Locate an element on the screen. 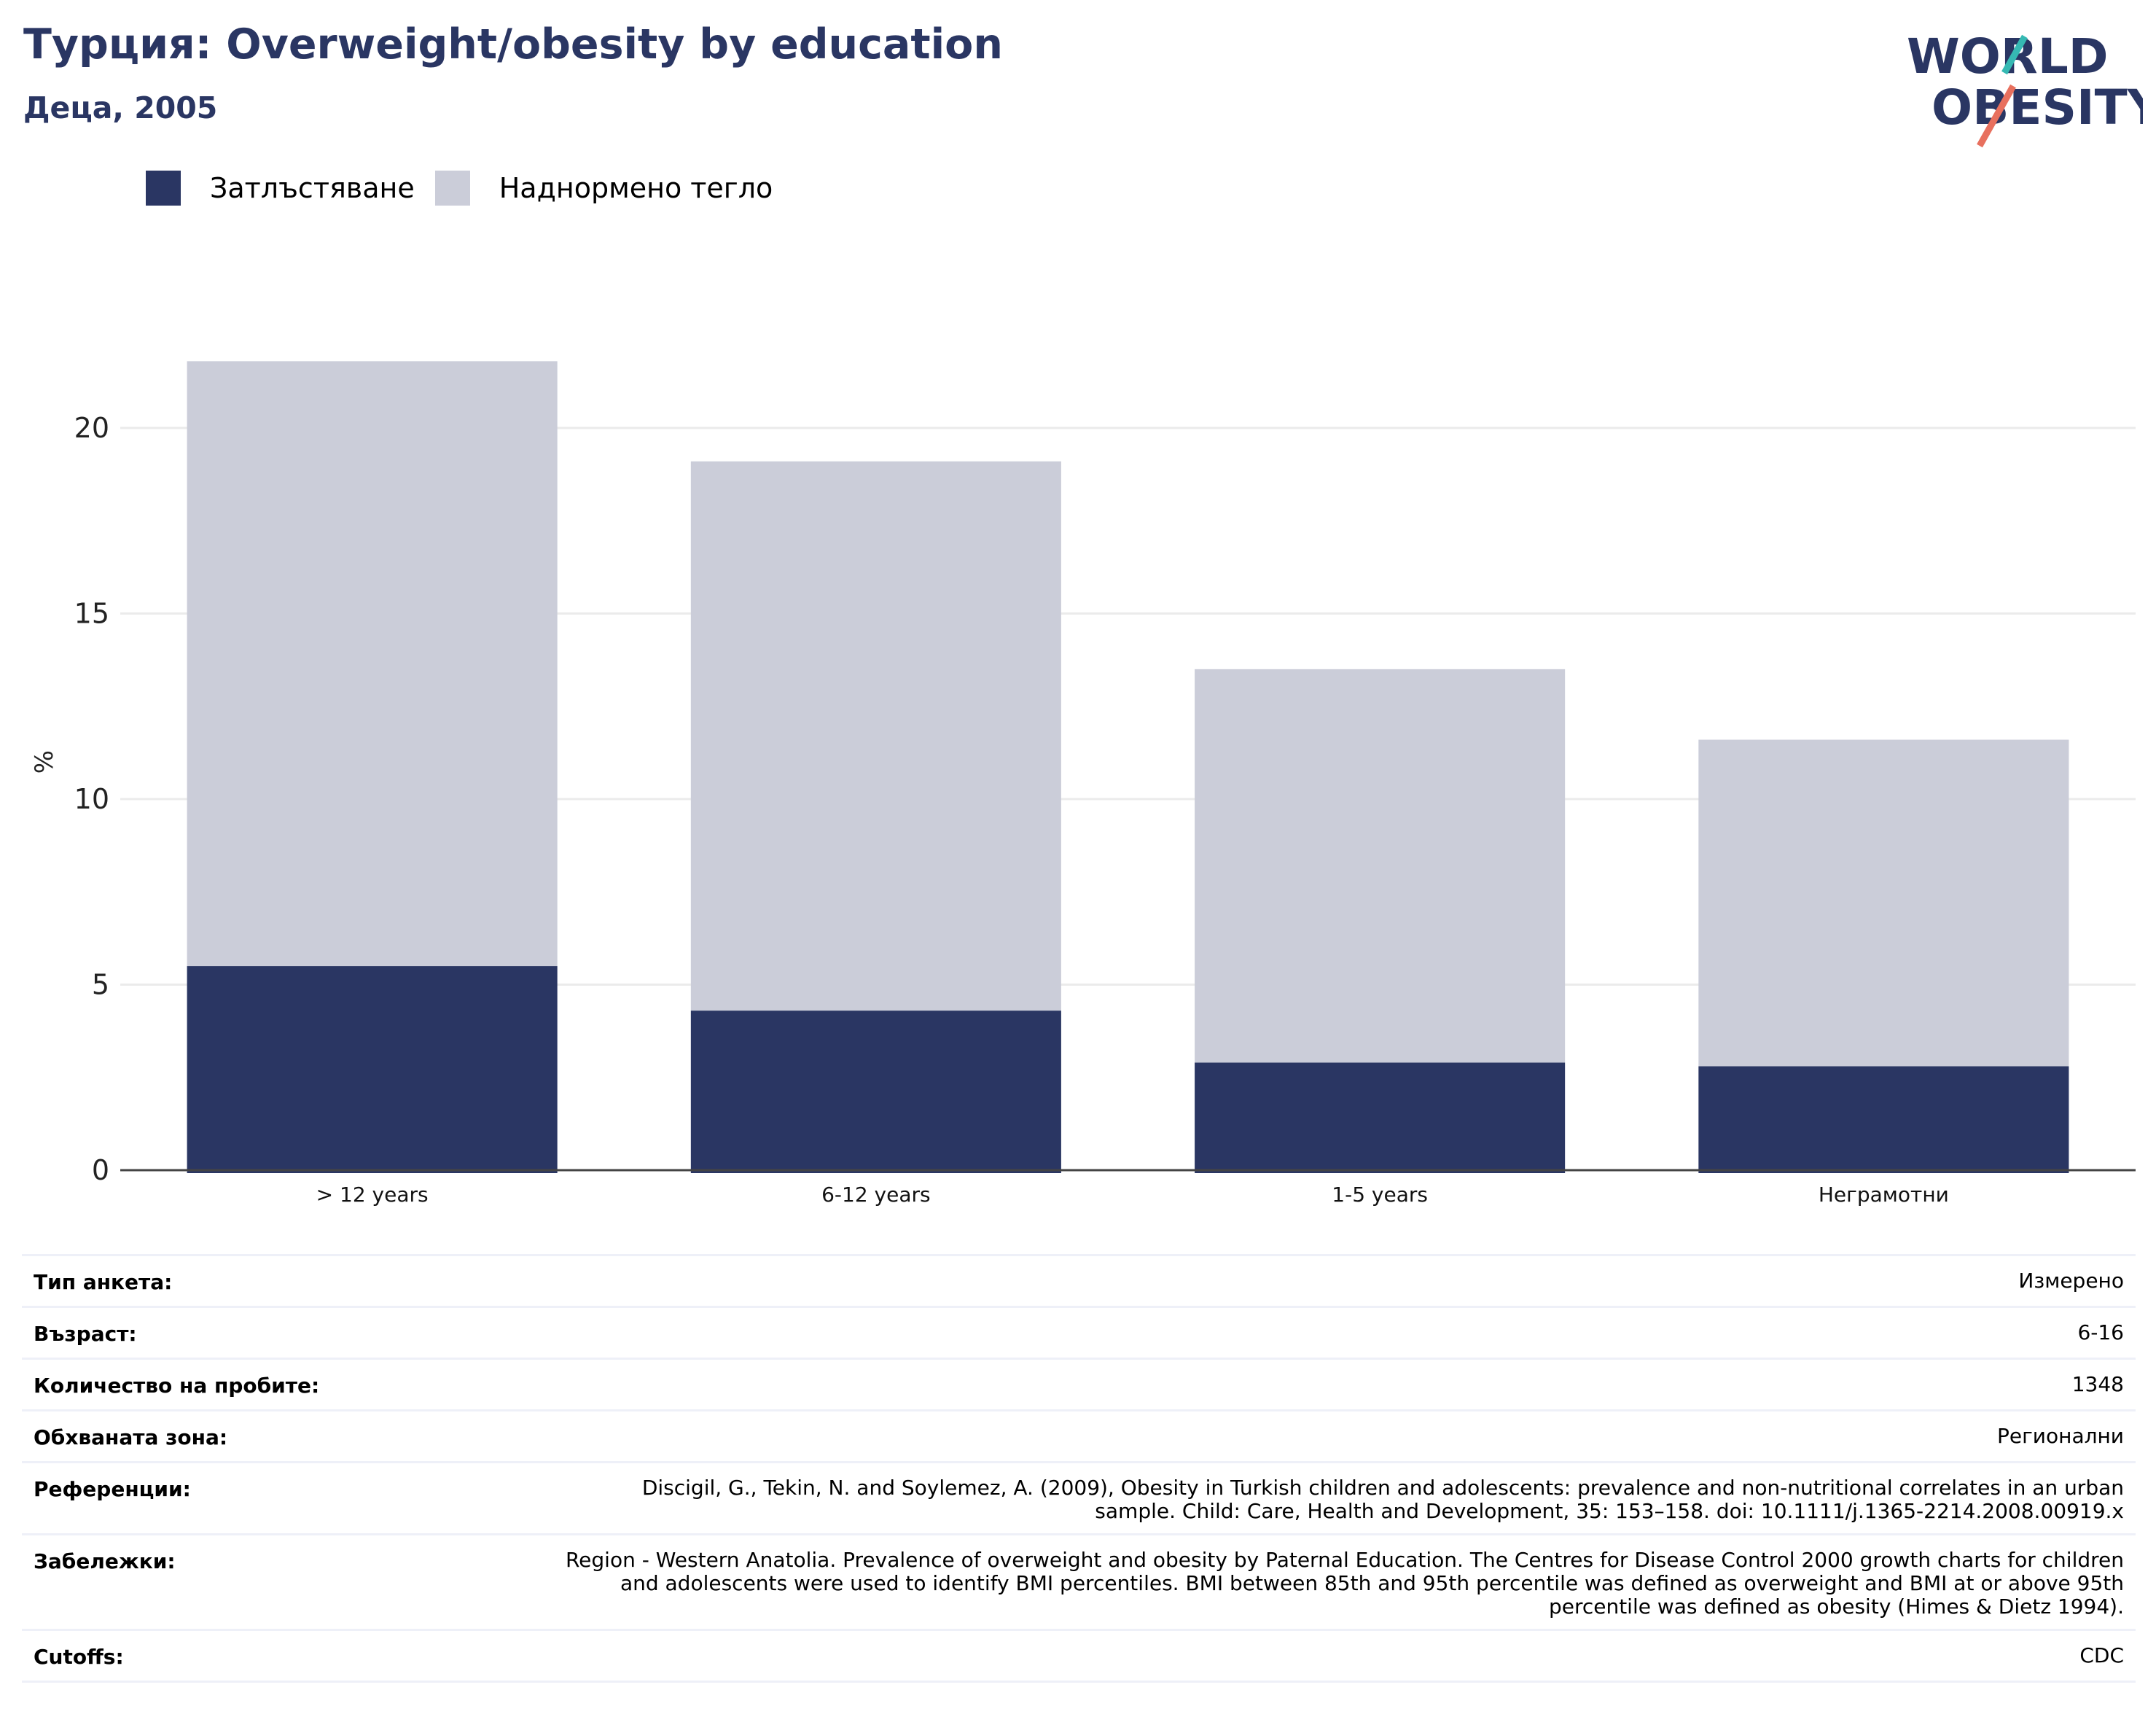 This screenshot has height=1725, width=2156. x-tick-label: 6-12 years is located at coordinates (876, 1195).